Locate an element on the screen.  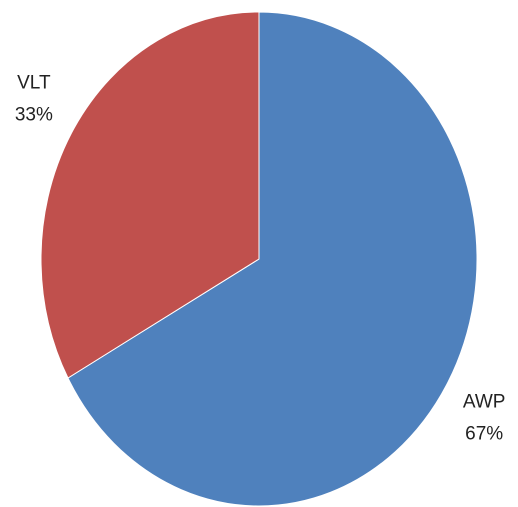
slice-value-label: 67% is located at coordinates (484, 434).